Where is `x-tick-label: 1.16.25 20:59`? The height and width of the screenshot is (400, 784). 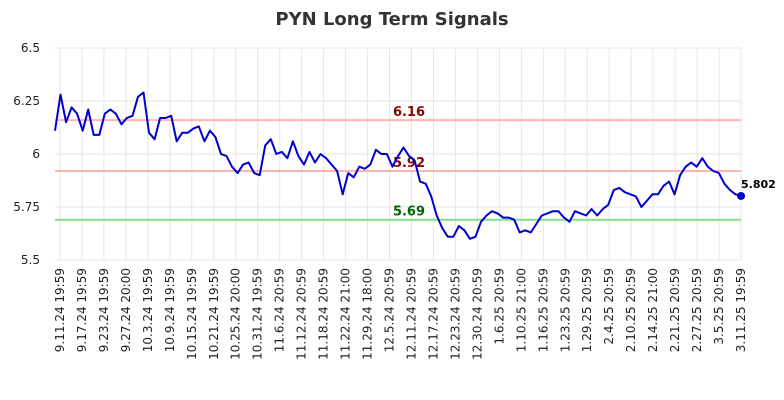 x-tick-label: 1.16.25 20:59 is located at coordinates (543, 310).